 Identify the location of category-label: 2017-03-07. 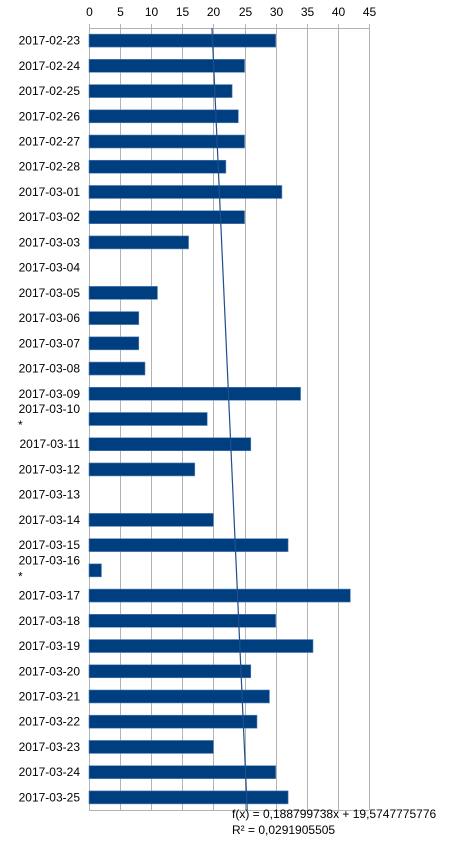
(50, 343).